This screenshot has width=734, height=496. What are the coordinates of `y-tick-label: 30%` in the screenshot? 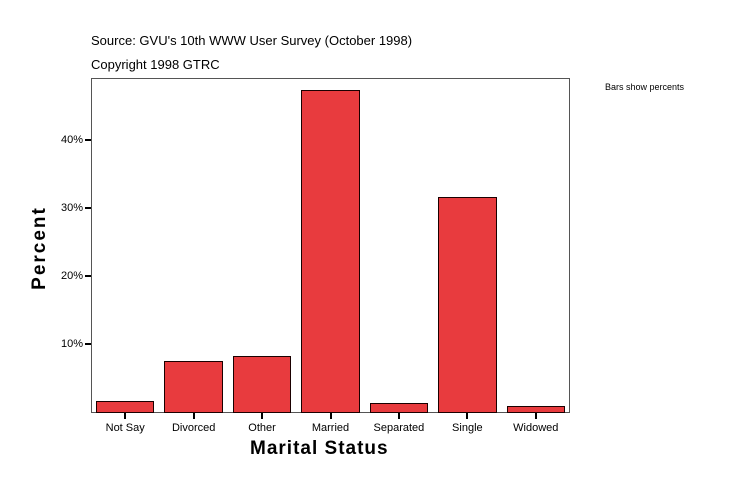 It's located at (71, 208).